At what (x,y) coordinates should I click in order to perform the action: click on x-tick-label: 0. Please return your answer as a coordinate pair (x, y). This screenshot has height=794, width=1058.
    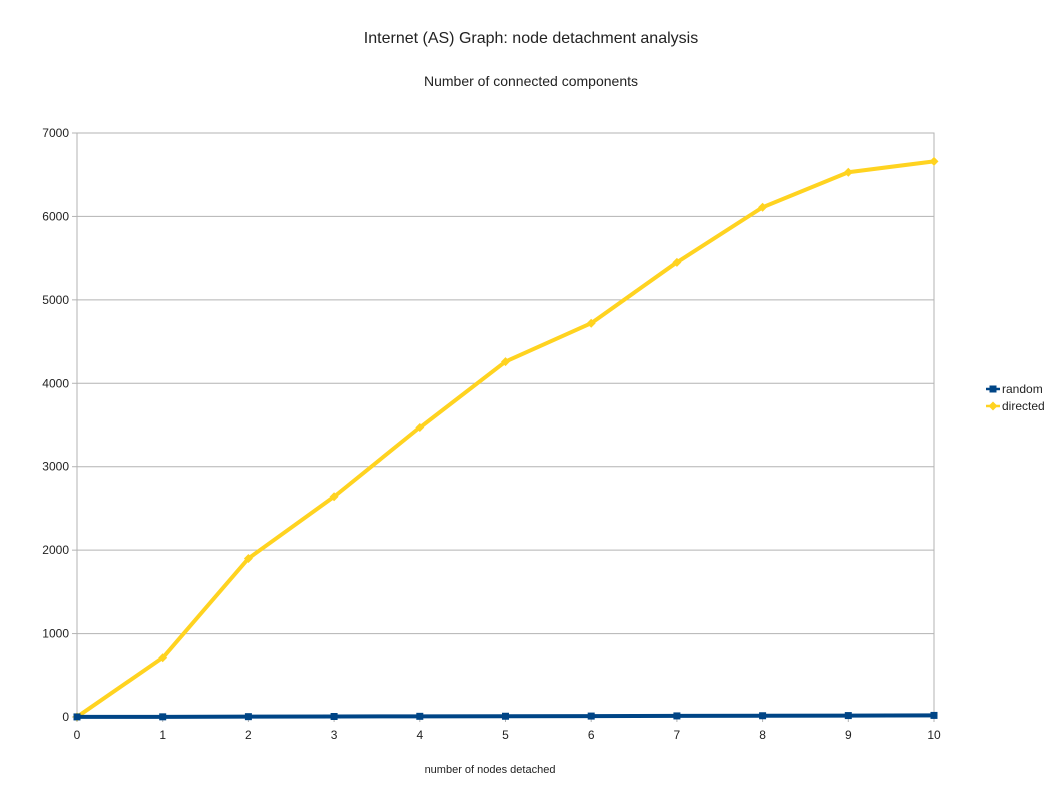
    Looking at the image, I should click on (77, 735).